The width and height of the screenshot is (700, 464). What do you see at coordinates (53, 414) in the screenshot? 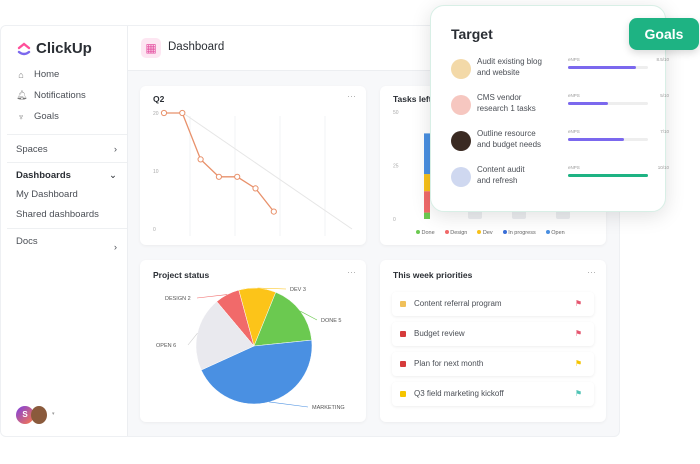
I see `caret-down-icon: ▾` at bounding box center [53, 414].